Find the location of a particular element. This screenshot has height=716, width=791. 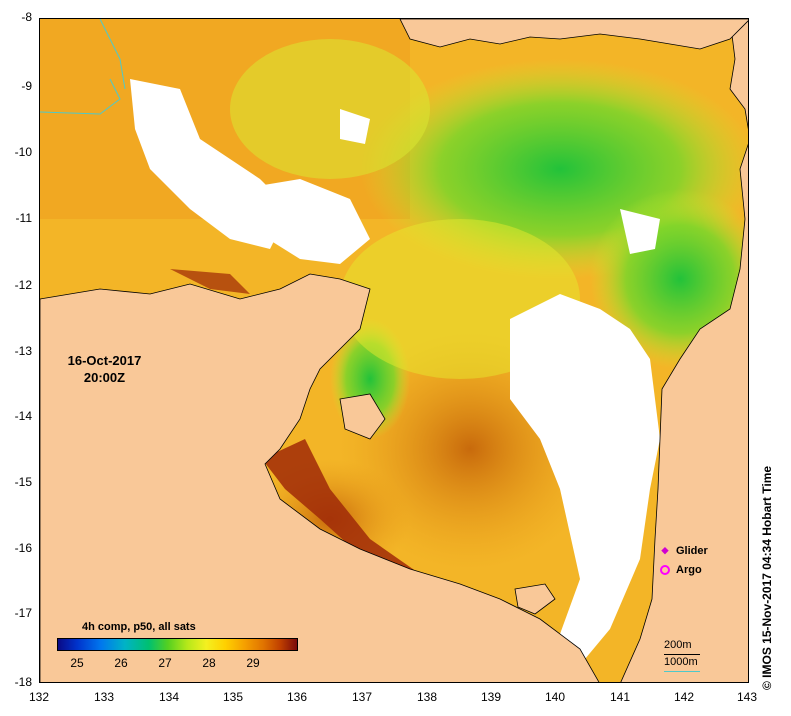

lat-label: -9 is located at coordinates (26, 86).